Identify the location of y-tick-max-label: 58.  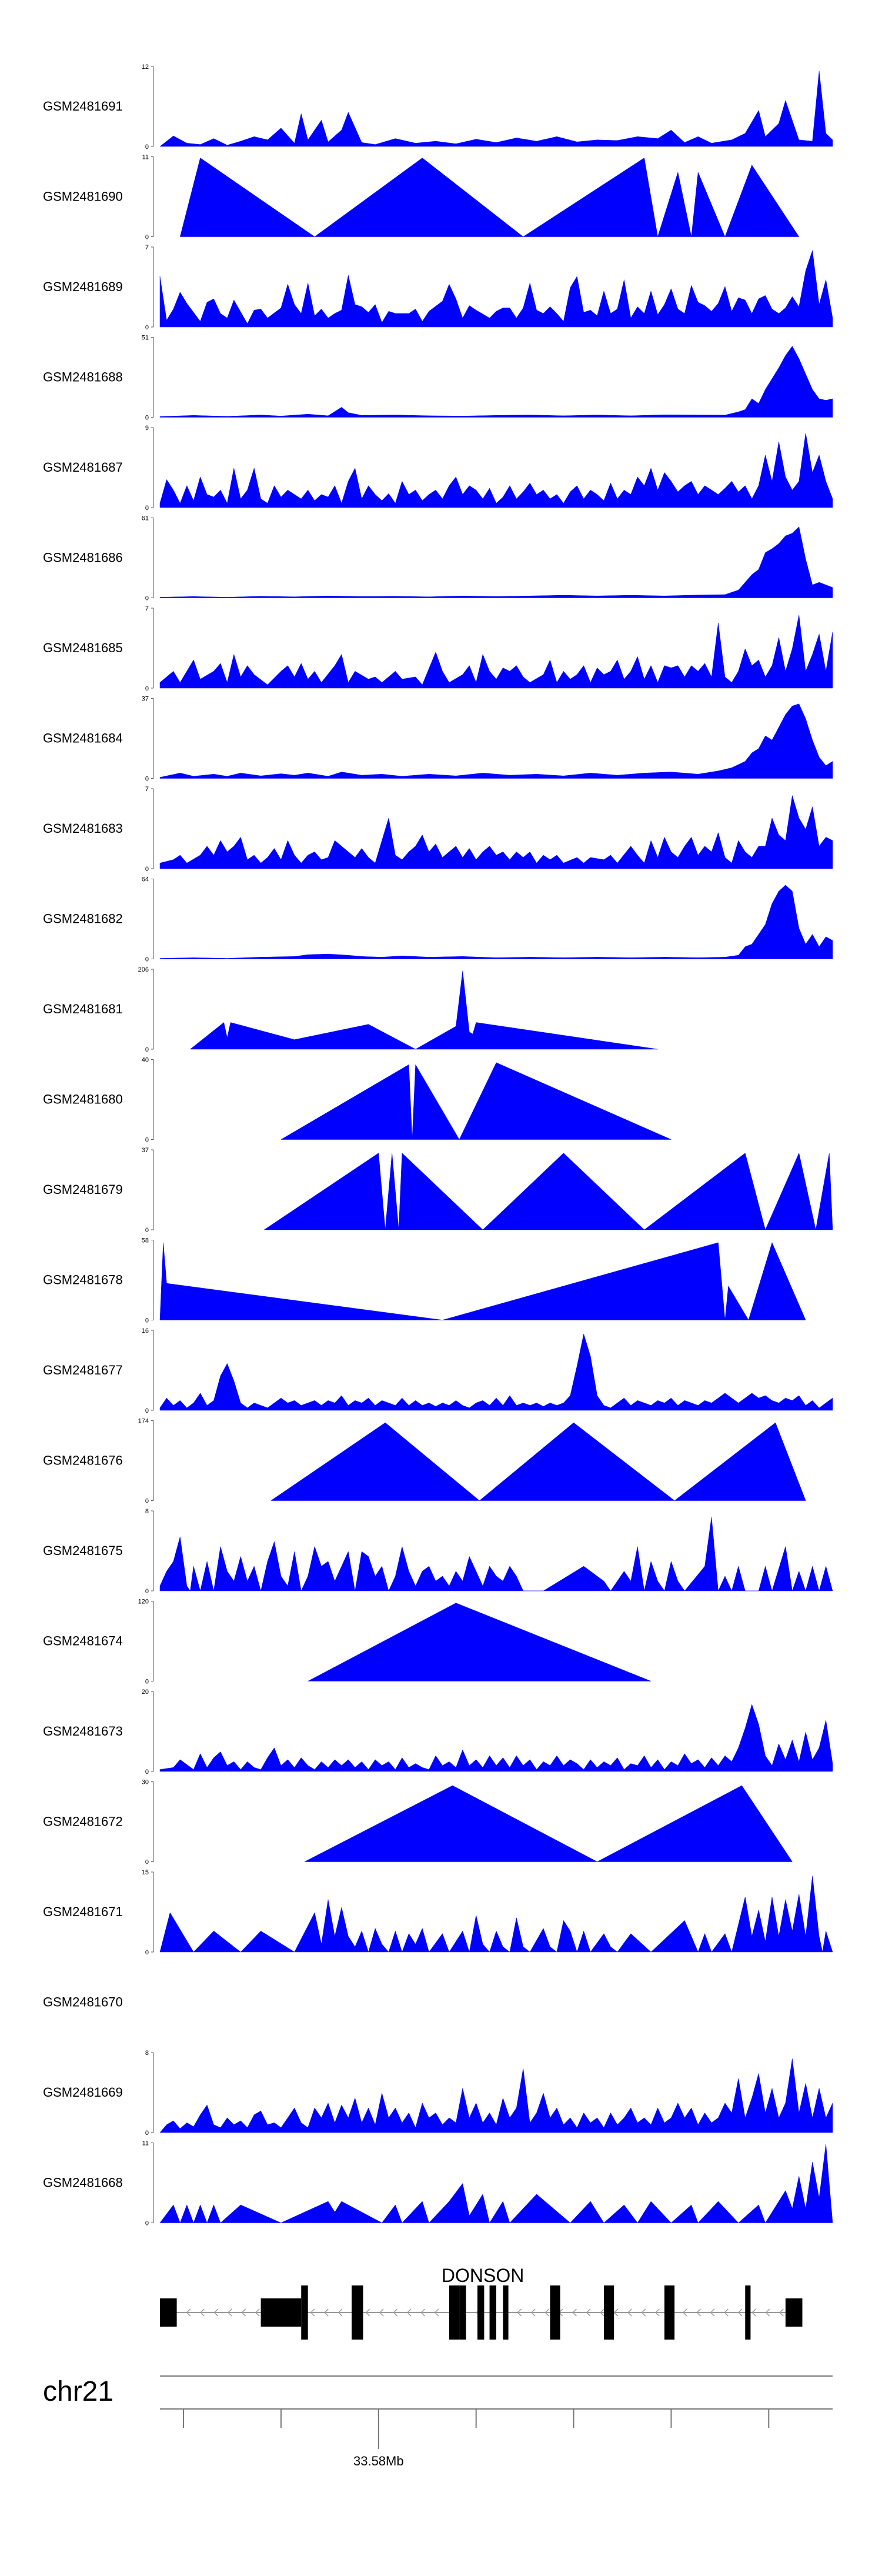
(145, 1240).